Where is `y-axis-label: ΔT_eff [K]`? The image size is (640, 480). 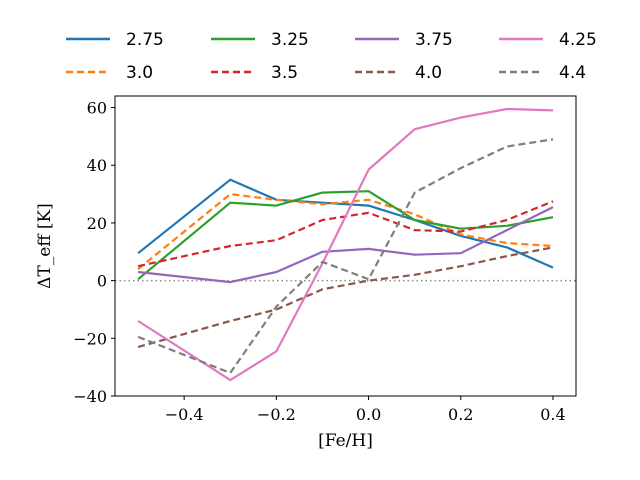 y-axis-label: ΔT_eff [K] is located at coordinates (45, 246).